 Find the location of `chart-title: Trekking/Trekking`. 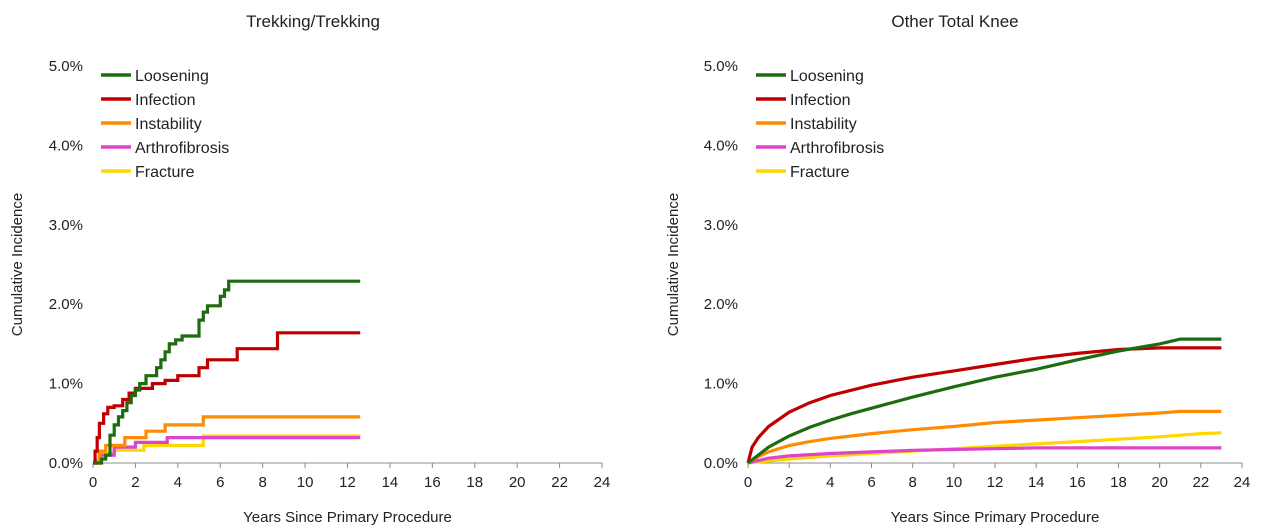

chart-title: Trekking/Trekking is located at coordinates (313, 21).